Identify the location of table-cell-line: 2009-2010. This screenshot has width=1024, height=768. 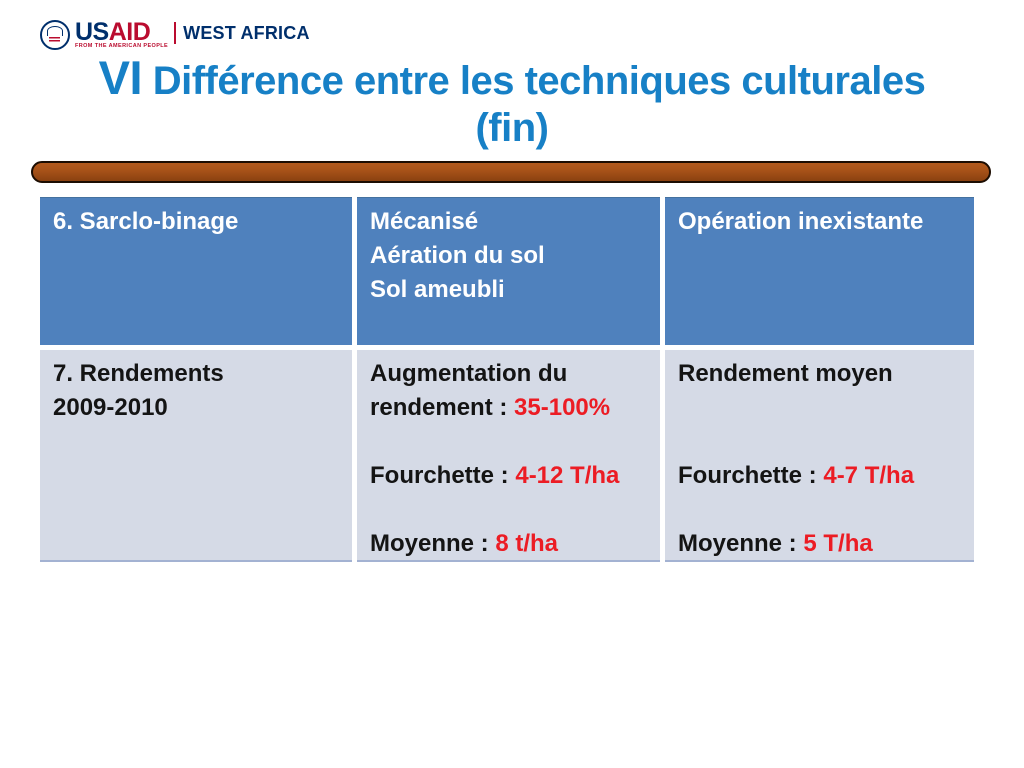
(110, 407).